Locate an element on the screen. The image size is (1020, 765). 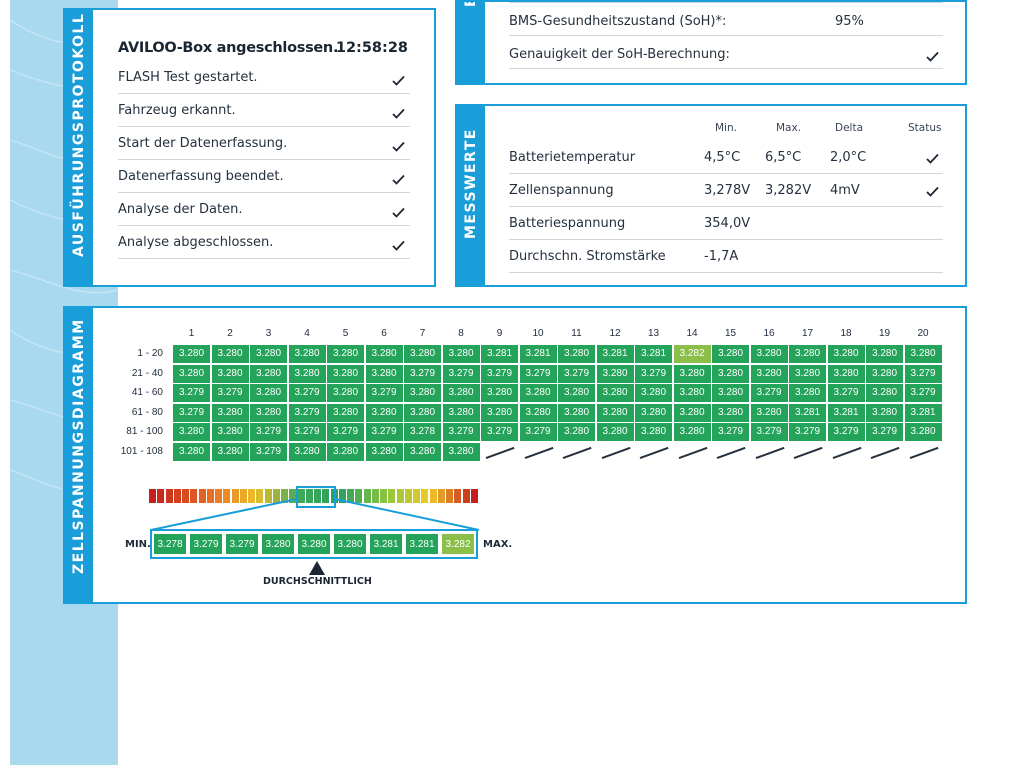
column-label: 8 is located at coordinates (461, 333).